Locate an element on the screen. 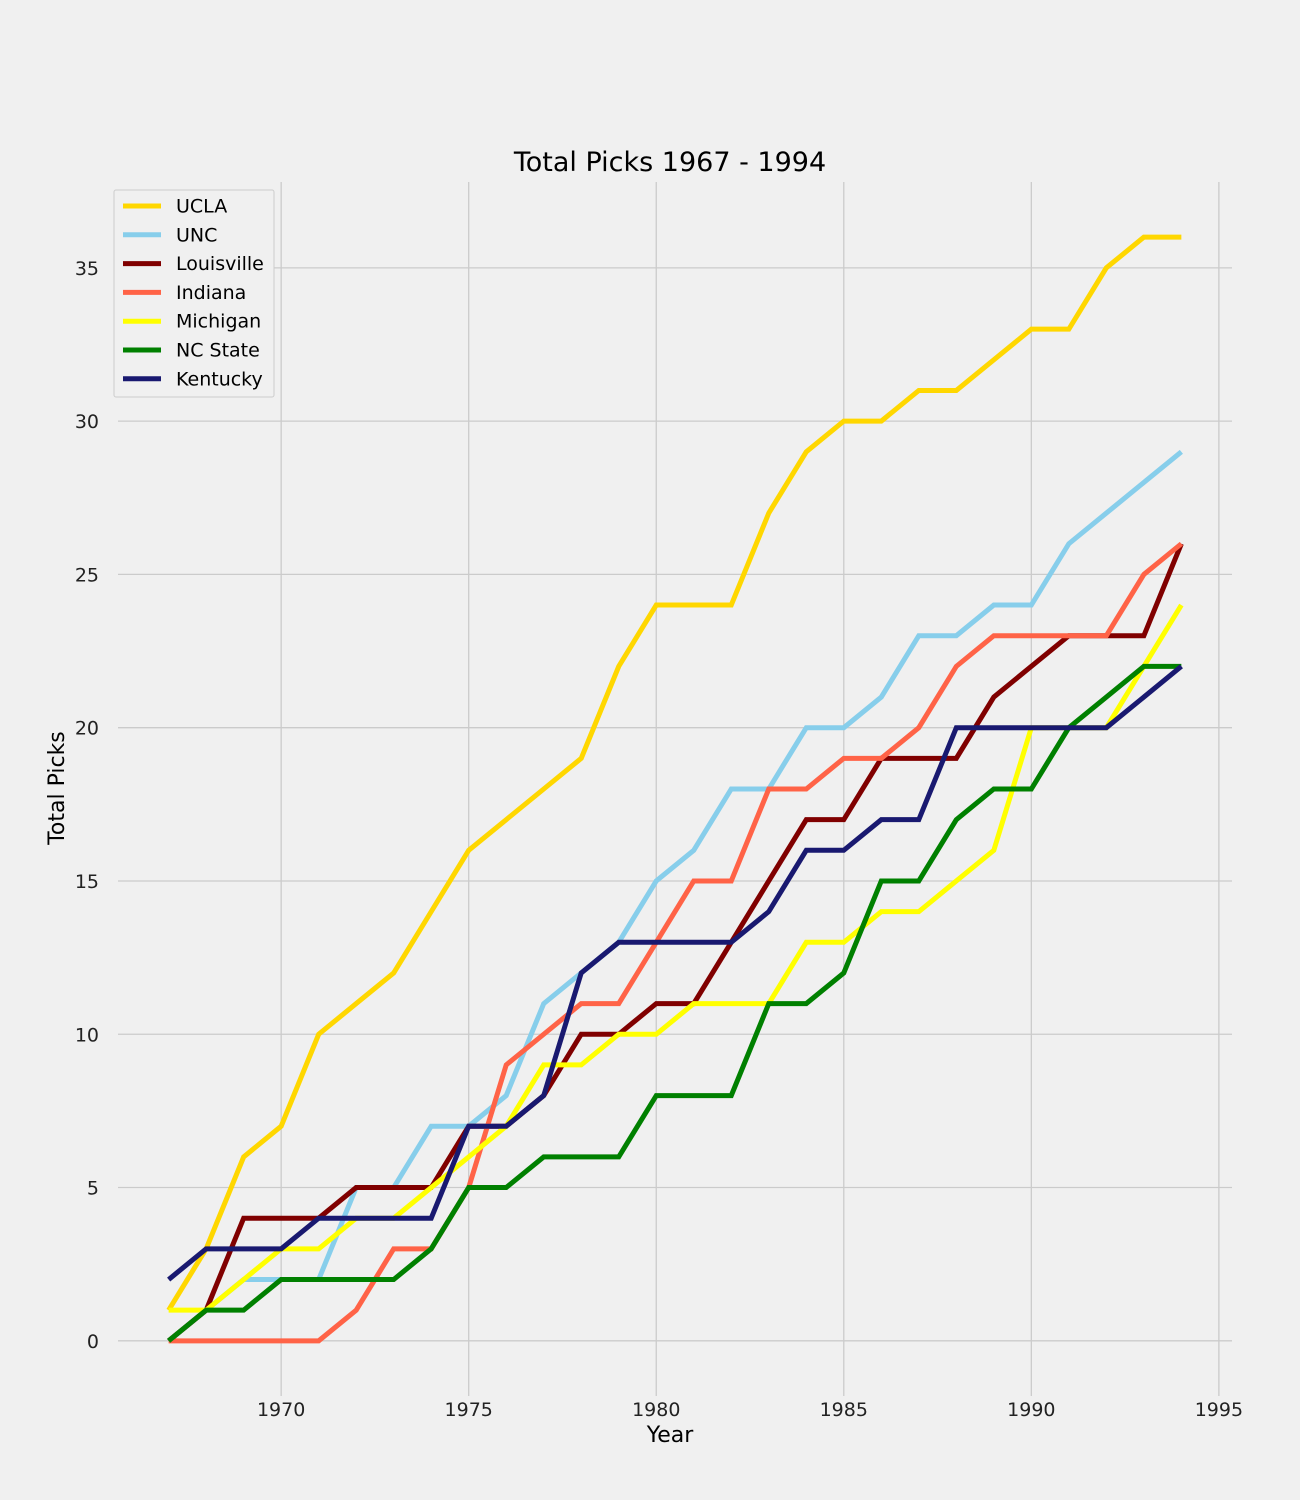  y-tick-label-35: 35 is located at coordinates (87, 269).